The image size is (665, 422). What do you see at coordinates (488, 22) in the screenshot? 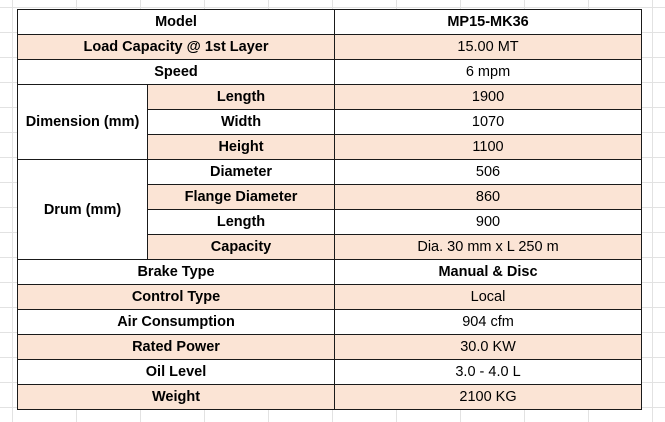
I see `cell-value-model: MP15-MK36` at bounding box center [488, 22].